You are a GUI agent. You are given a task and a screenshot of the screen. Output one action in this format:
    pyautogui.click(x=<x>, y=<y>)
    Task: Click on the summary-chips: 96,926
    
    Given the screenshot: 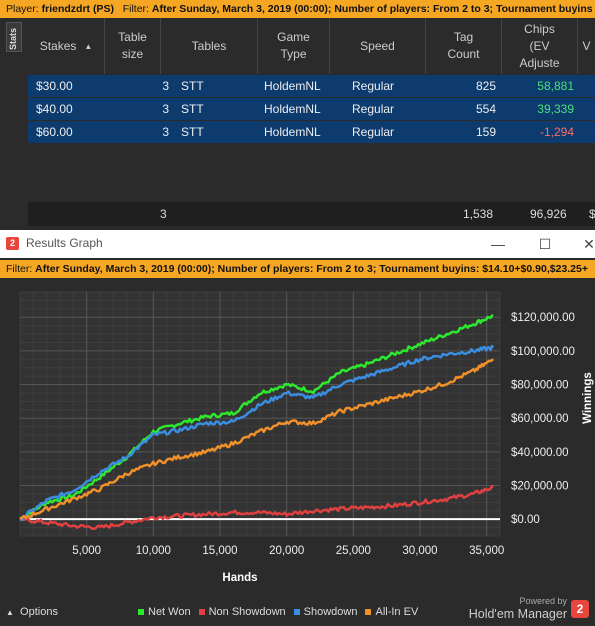 What is the action you would take?
    pyautogui.click(x=548, y=214)
    